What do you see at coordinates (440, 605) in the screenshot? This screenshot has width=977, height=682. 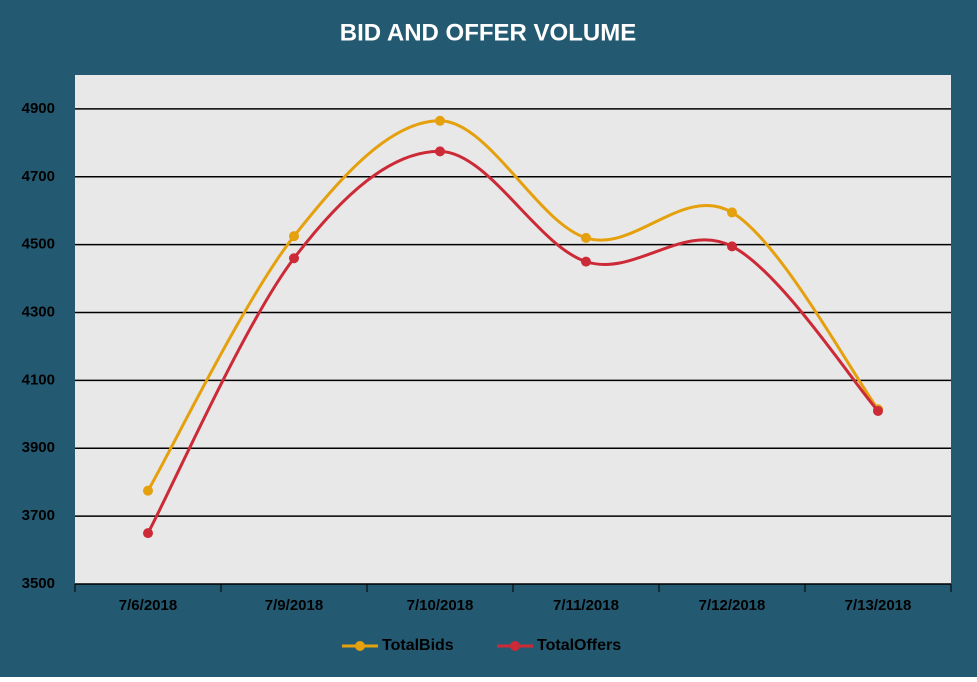 I see `x-tick-label: 7/10/2018` at bounding box center [440, 605].